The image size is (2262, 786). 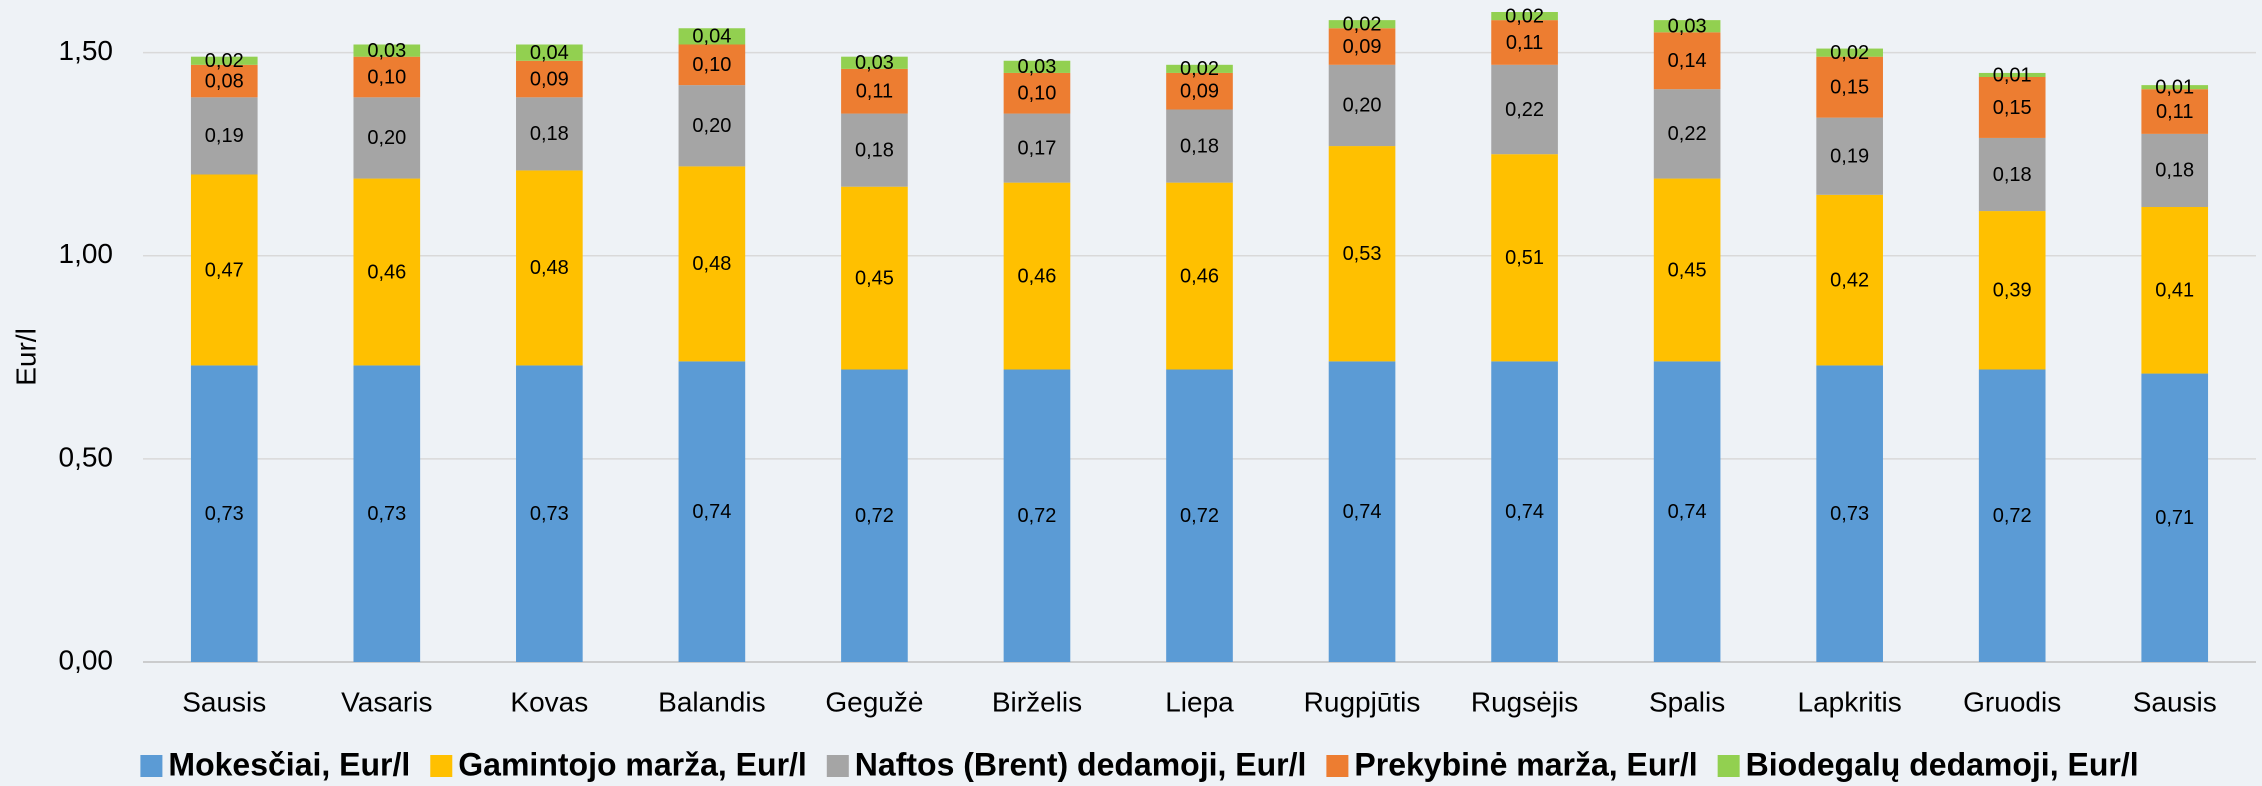 I want to click on data-label: 0,51, so click(x=1524, y=258).